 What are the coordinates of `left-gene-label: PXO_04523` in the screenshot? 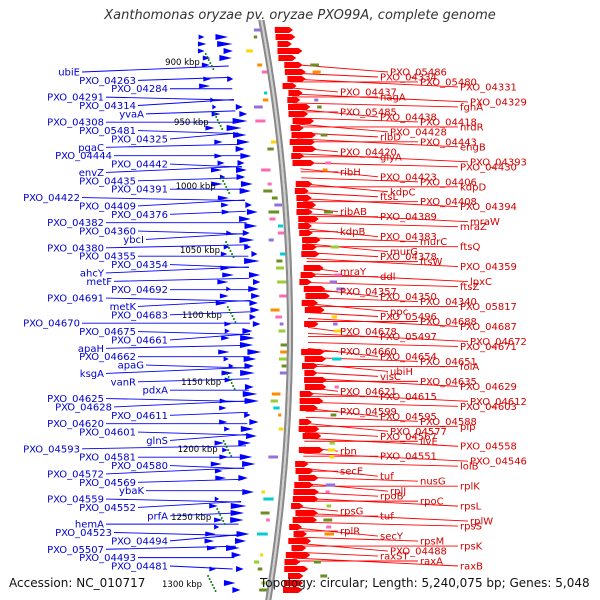 It's located at (83, 533).